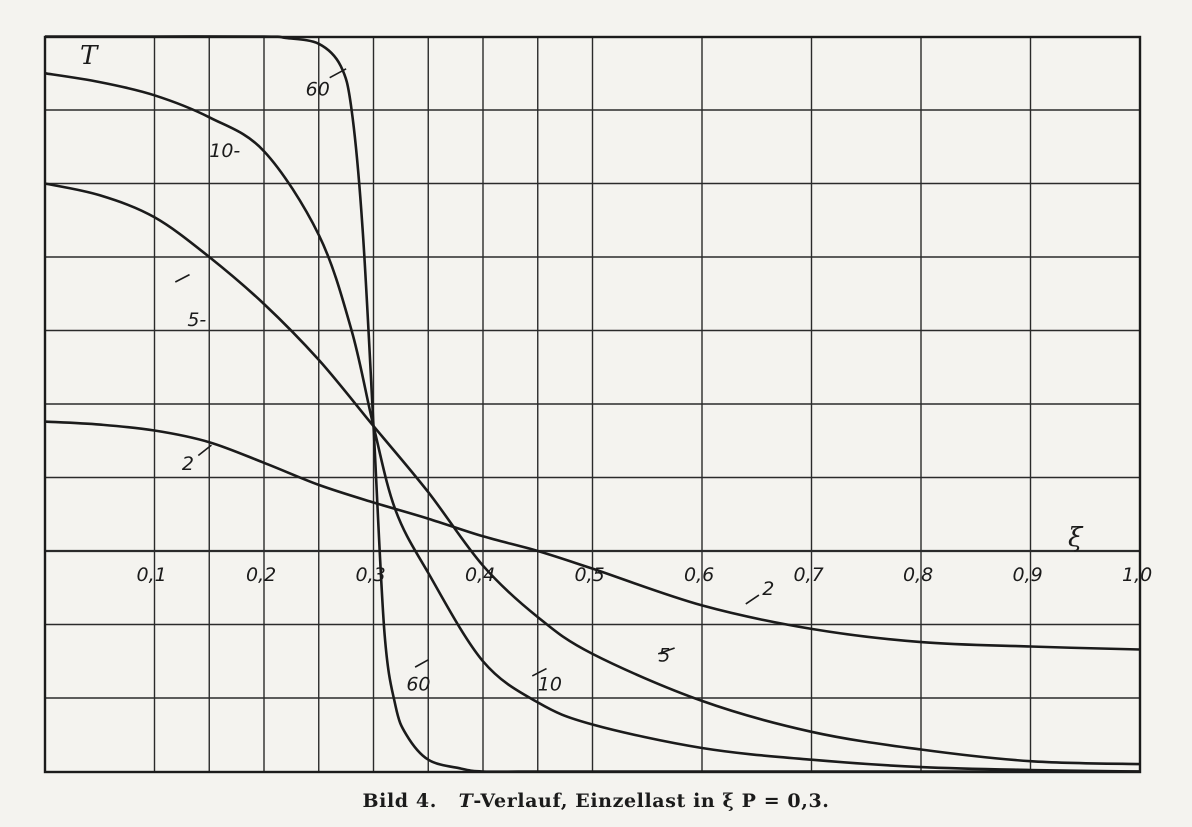 The image size is (1192, 827). Describe the element at coordinates (466, 801) in the screenshot. I see `caption-symbol: T` at that location.